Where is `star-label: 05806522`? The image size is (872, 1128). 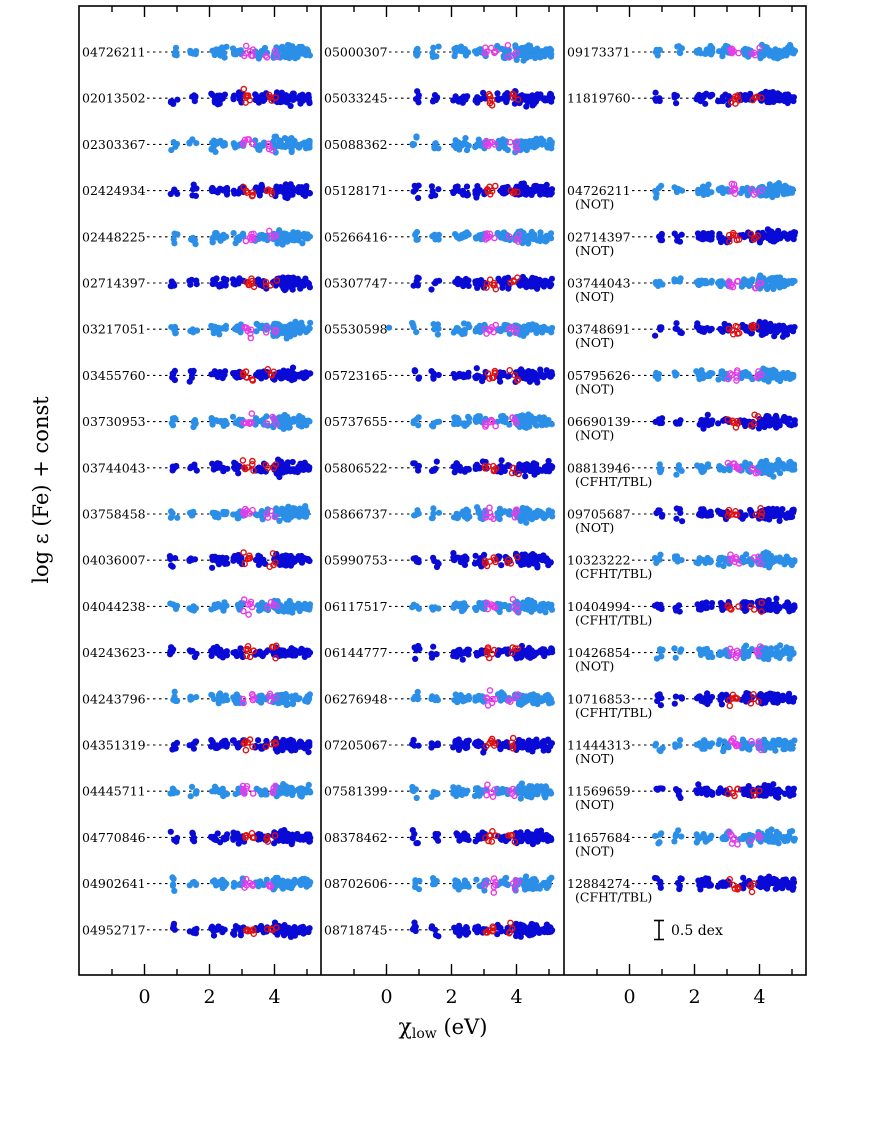
star-label: 05806522 is located at coordinates (356, 467).